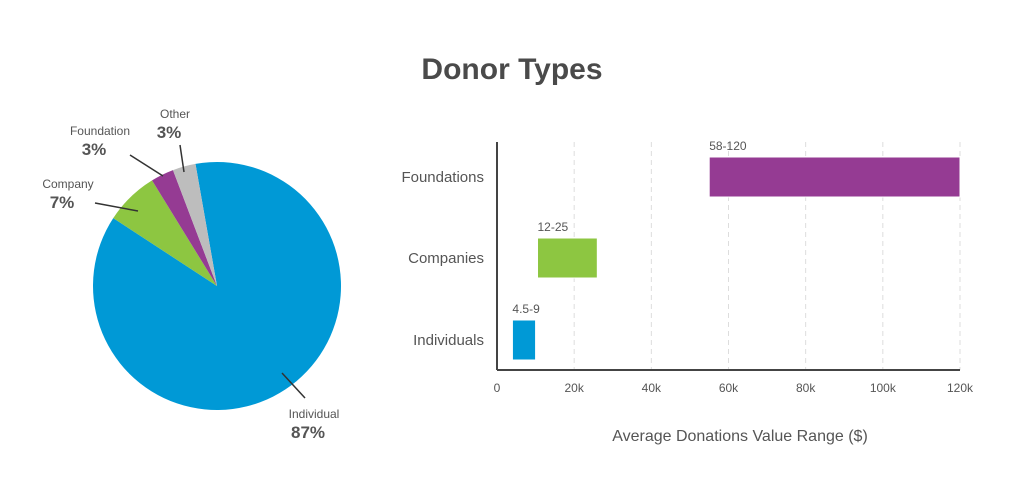 The width and height of the screenshot is (1024, 503). I want to click on pie-slice-individual, so click(216, 285).